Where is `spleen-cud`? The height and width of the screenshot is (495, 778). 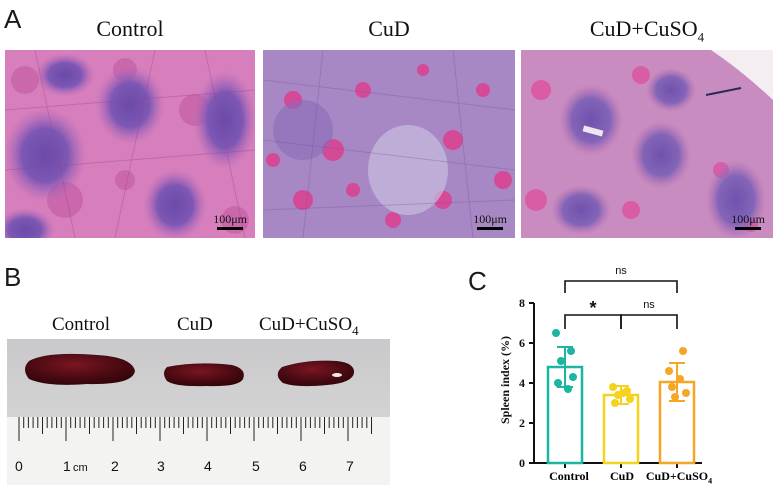
spleen-cud is located at coordinates (204, 375).